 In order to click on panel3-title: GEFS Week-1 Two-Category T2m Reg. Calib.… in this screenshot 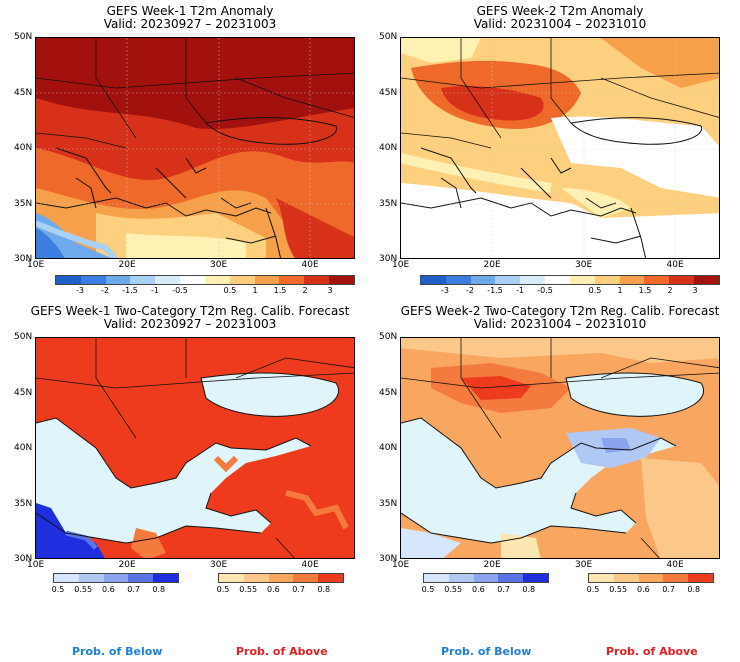, I will do `click(190, 318)`.